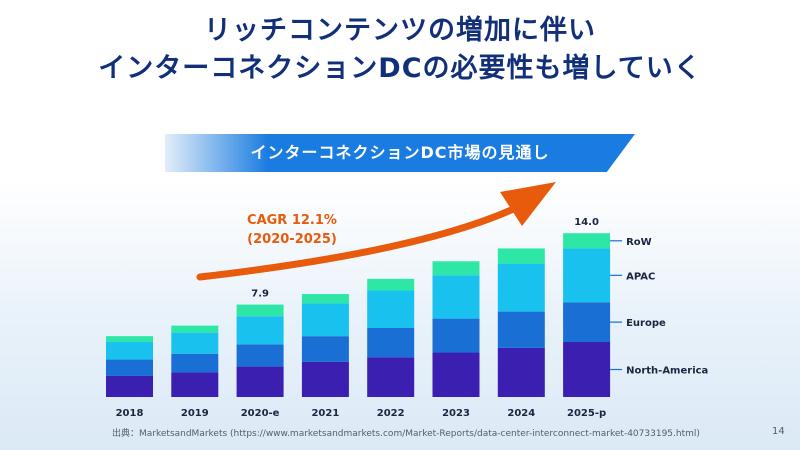 This screenshot has width=800, height=450. Describe the element at coordinates (587, 241) in the screenshot. I see `bar-row-2025-p` at that location.